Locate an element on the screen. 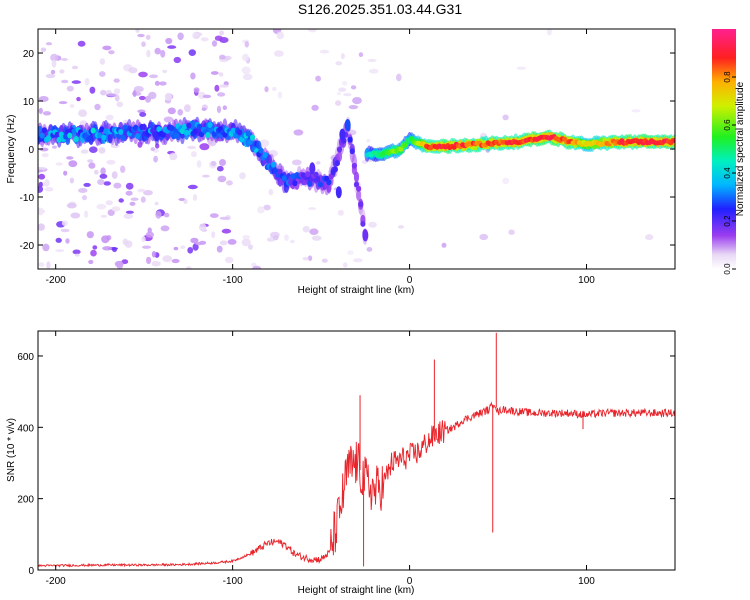 The width and height of the screenshot is (750, 600). figure-title: S126.2025.351.03.44.G31 is located at coordinates (380, 9).